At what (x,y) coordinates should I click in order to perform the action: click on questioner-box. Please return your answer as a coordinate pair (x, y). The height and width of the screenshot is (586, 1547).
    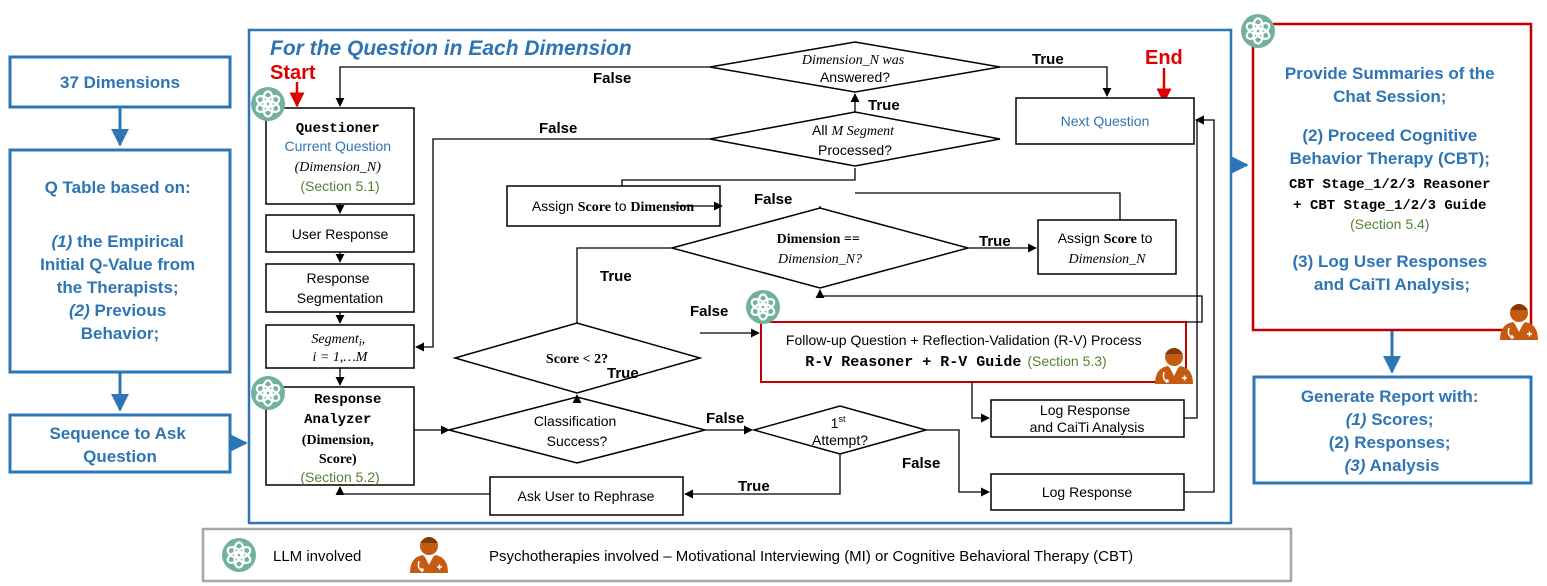
    Looking at the image, I should click on (340, 156).